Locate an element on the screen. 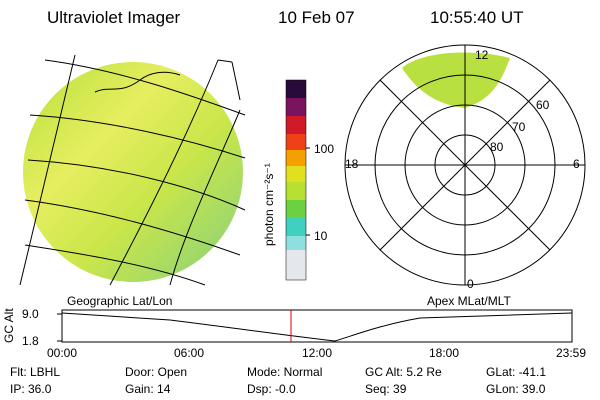 Image resolution: width=600 pixels, height=400 pixels. status-dsp: Dsp: -0.0 is located at coordinates (271, 389).